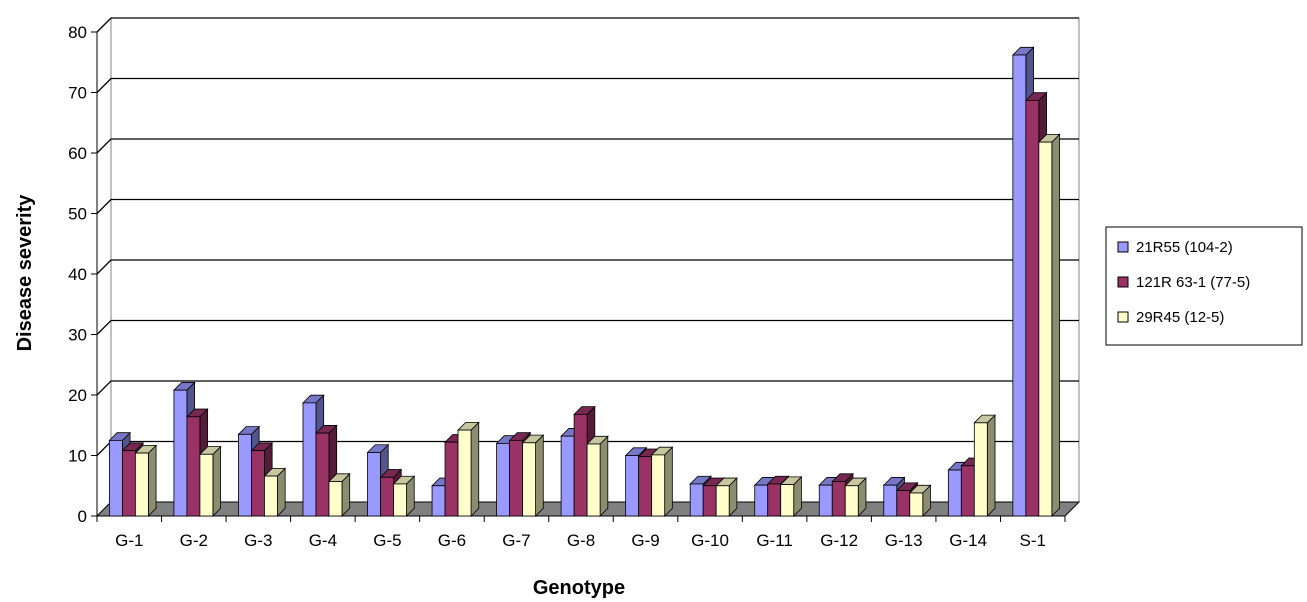 The height and width of the screenshot is (602, 1307). I want to click on legend-label: 21R55 (104-2), so click(1184, 247).